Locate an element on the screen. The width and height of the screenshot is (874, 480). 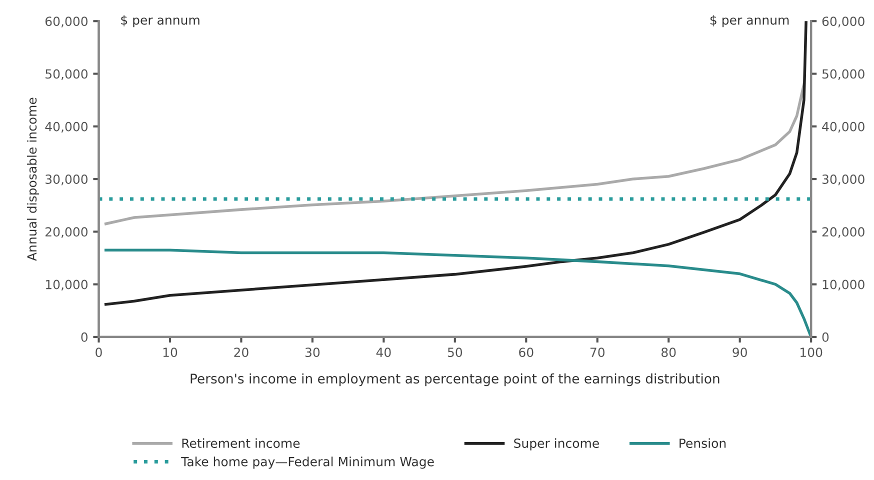
legend-label: Retirement income is located at coordinates (241, 443).